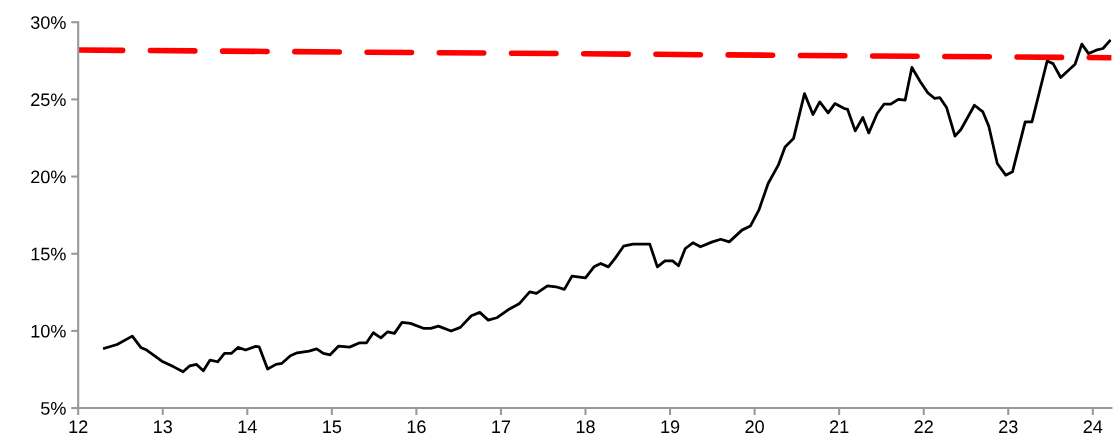  Describe the element at coordinates (1008, 427) in the screenshot. I see `x-tick-label: 23` at that location.